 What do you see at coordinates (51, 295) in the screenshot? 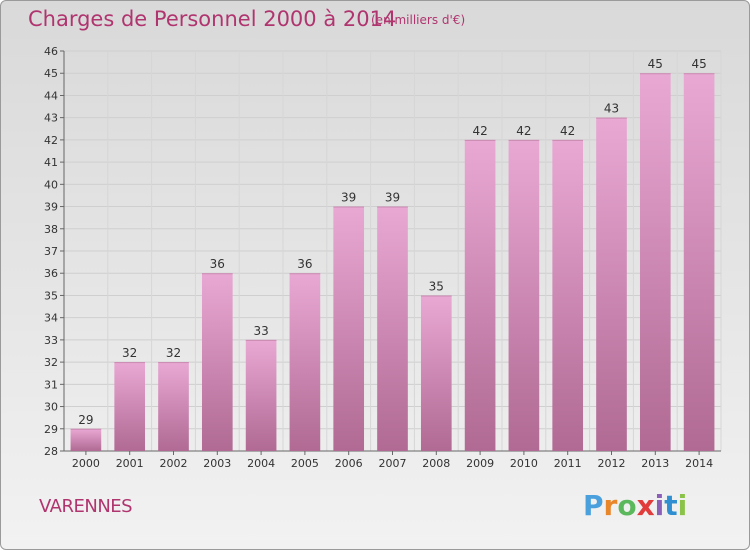
I see `y-tick-label: 35` at bounding box center [51, 295].